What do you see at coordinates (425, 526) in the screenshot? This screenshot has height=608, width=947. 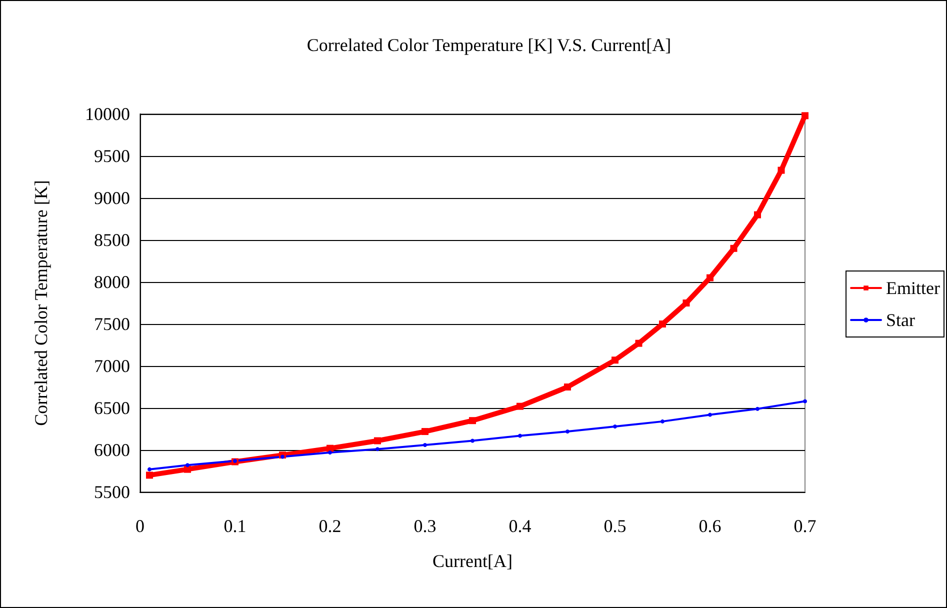 I see `x-tick-label: 0.3` at bounding box center [425, 526].